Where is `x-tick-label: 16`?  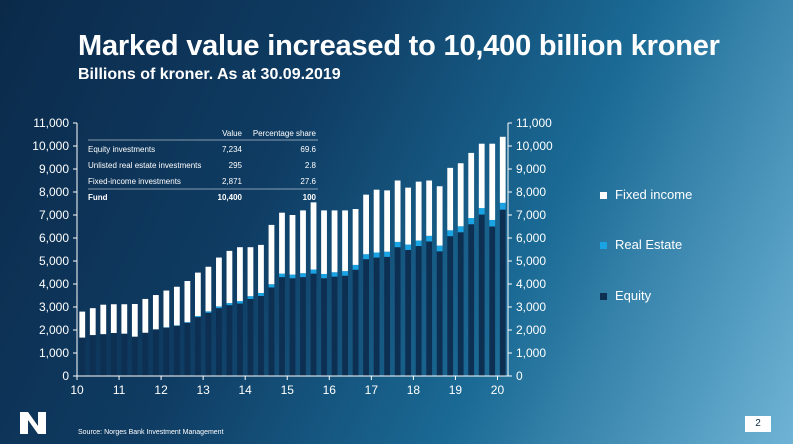
x-tick-label: 16 is located at coordinates (330, 390).